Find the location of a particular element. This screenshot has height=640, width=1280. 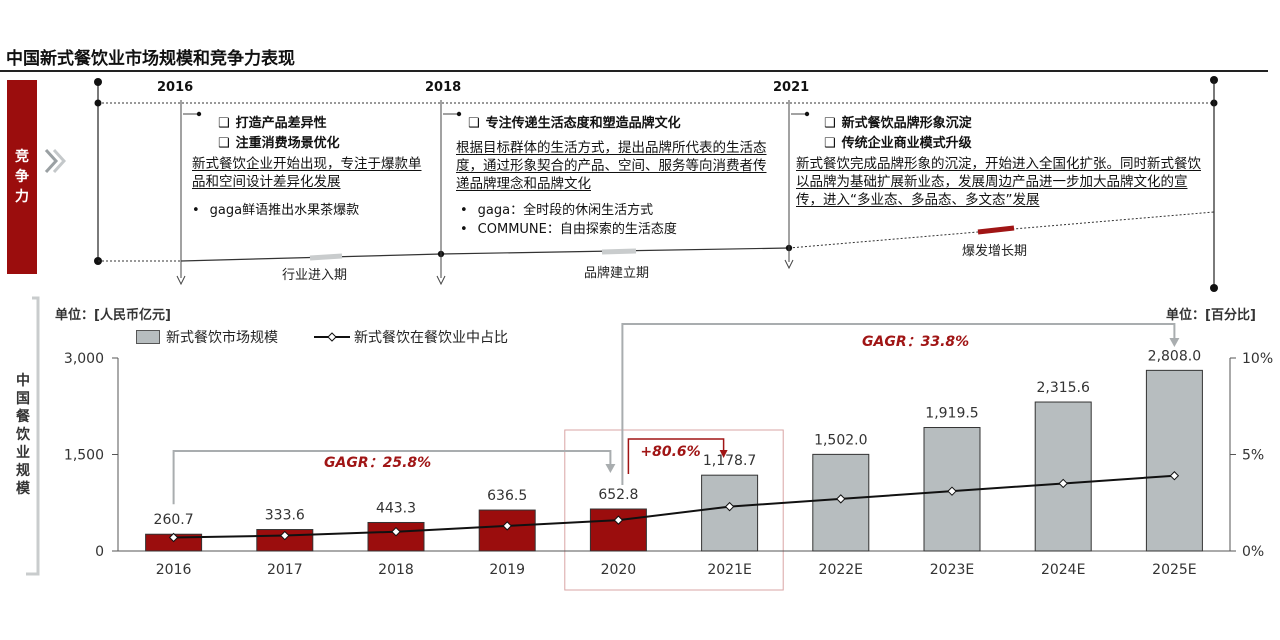

cagr1-arrowhead is located at coordinates (610, 468).